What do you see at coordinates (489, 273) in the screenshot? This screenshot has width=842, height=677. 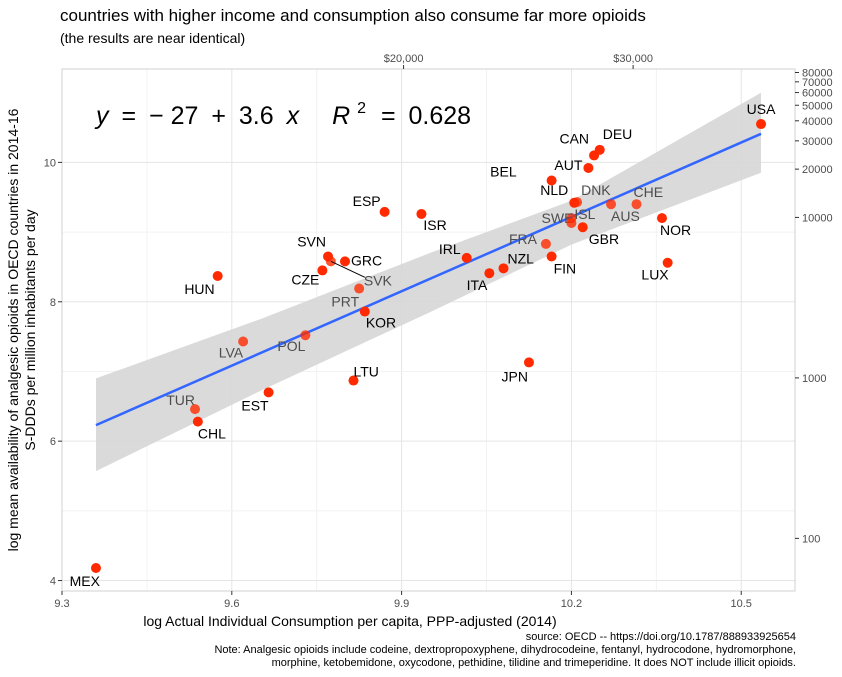 I see `point-ita` at bounding box center [489, 273].